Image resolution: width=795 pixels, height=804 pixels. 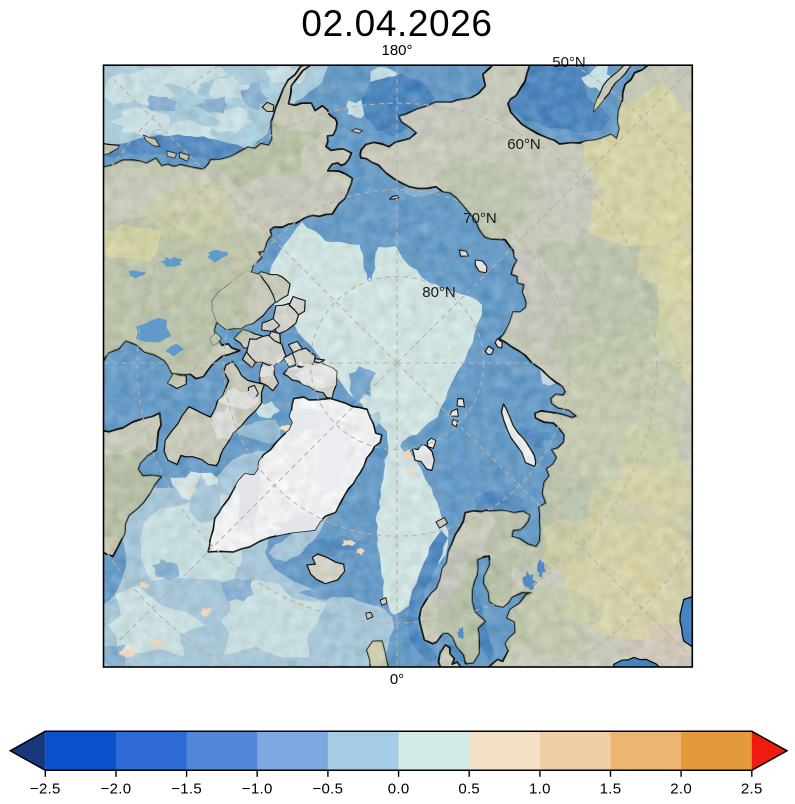 I want to click on svg-text: −1.0, so click(x=257, y=788).